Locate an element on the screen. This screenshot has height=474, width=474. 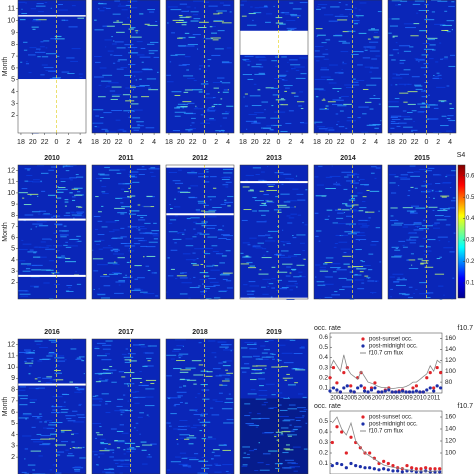
y-tick-label: 11 is located at coordinates (11, 182).